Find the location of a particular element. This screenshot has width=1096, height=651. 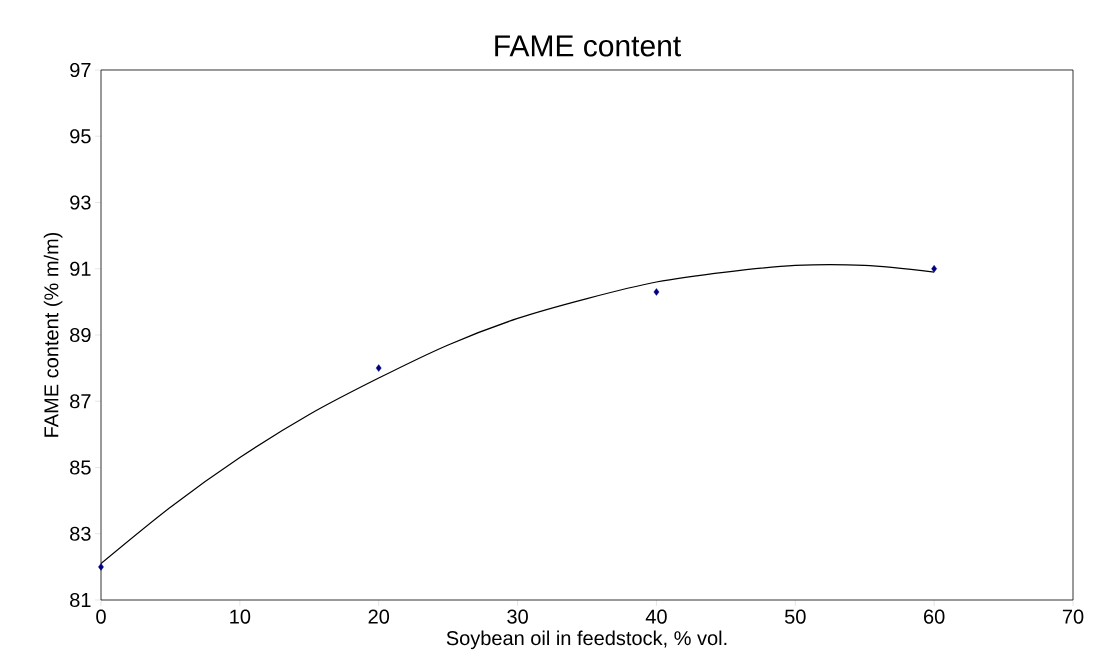

y-tick-label: 95 is located at coordinates (80, 136).